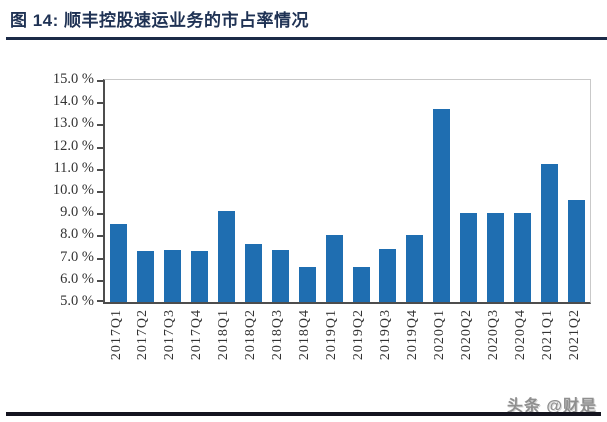 This screenshot has width=607, height=422. What do you see at coordinates (331, 335) in the screenshot?
I see `x-tick-label: 2019Q1` at bounding box center [331, 335].